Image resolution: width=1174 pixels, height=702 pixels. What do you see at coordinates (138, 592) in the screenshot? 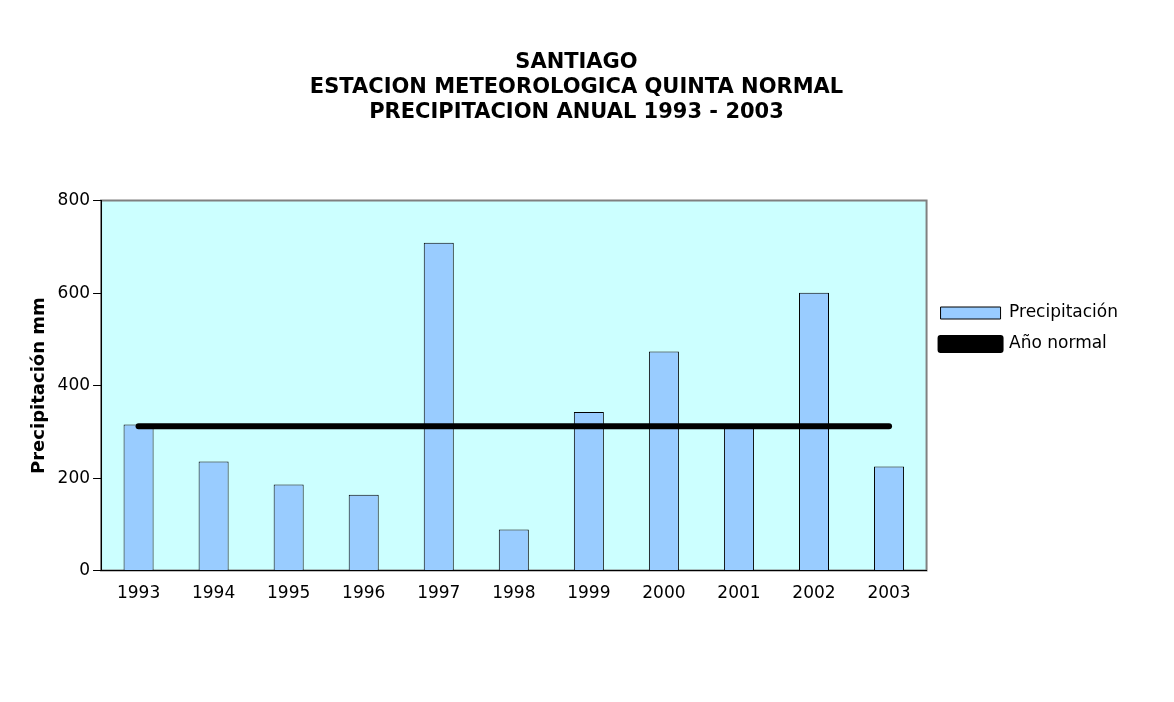
I see `x-tick-label: 1993` at bounding box center [138, 592].